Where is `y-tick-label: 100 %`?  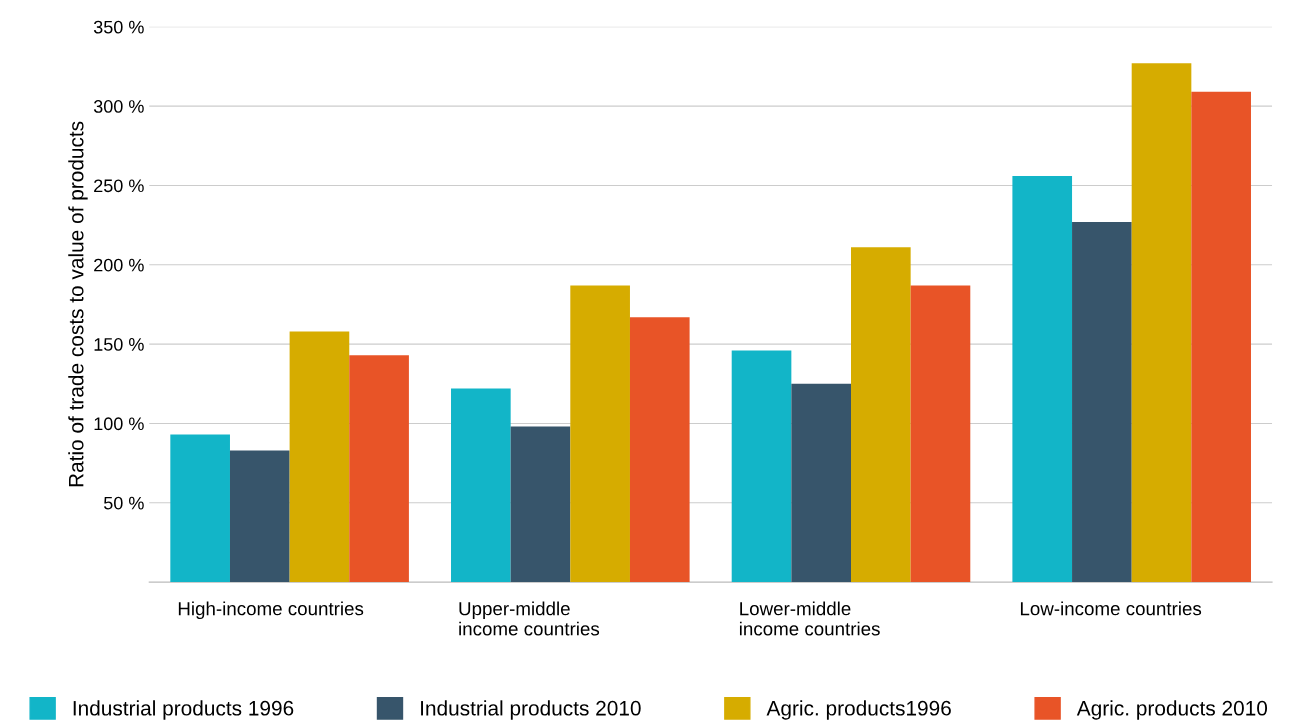 y-tick-label: 100 % is located at coordinates (119, 424).